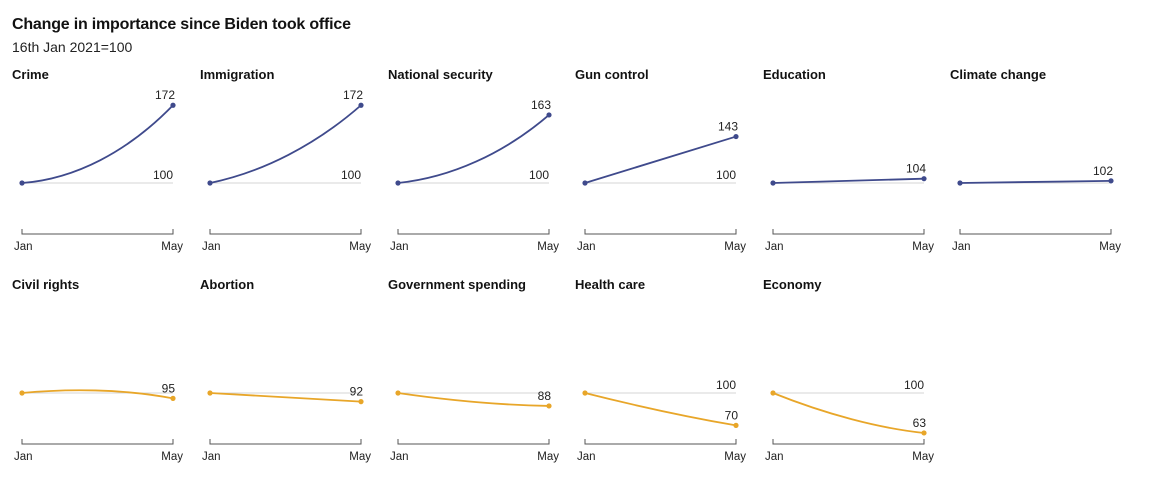 This screenshot has height=491, width=1160. What do you see at coordinates (920, 423) in the screenshot?
I see `end-value-label: 63` at bounding box center [920, 423].